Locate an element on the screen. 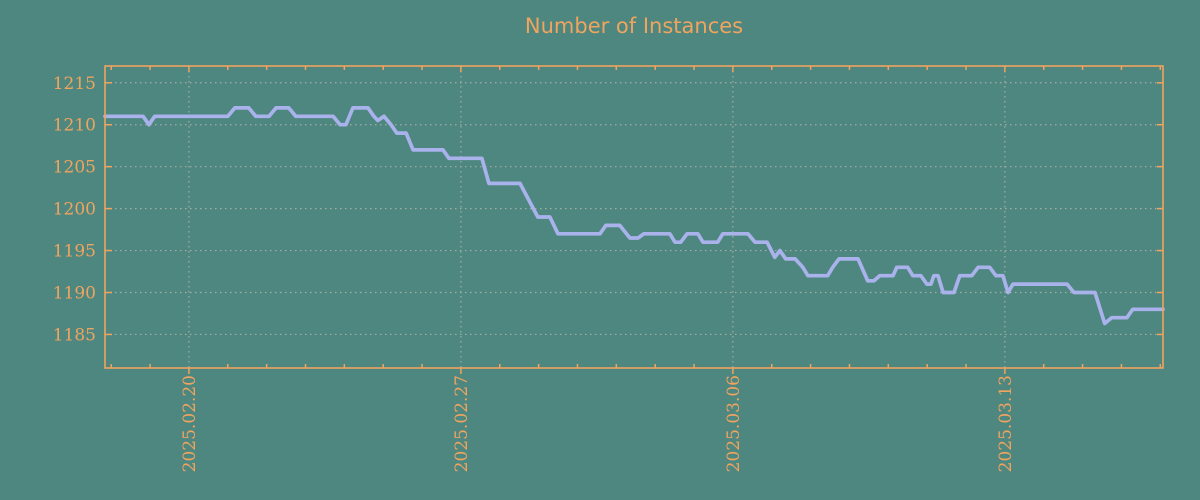  x-tick-label: 2025.02.20 is located at coordinates (190, 423).